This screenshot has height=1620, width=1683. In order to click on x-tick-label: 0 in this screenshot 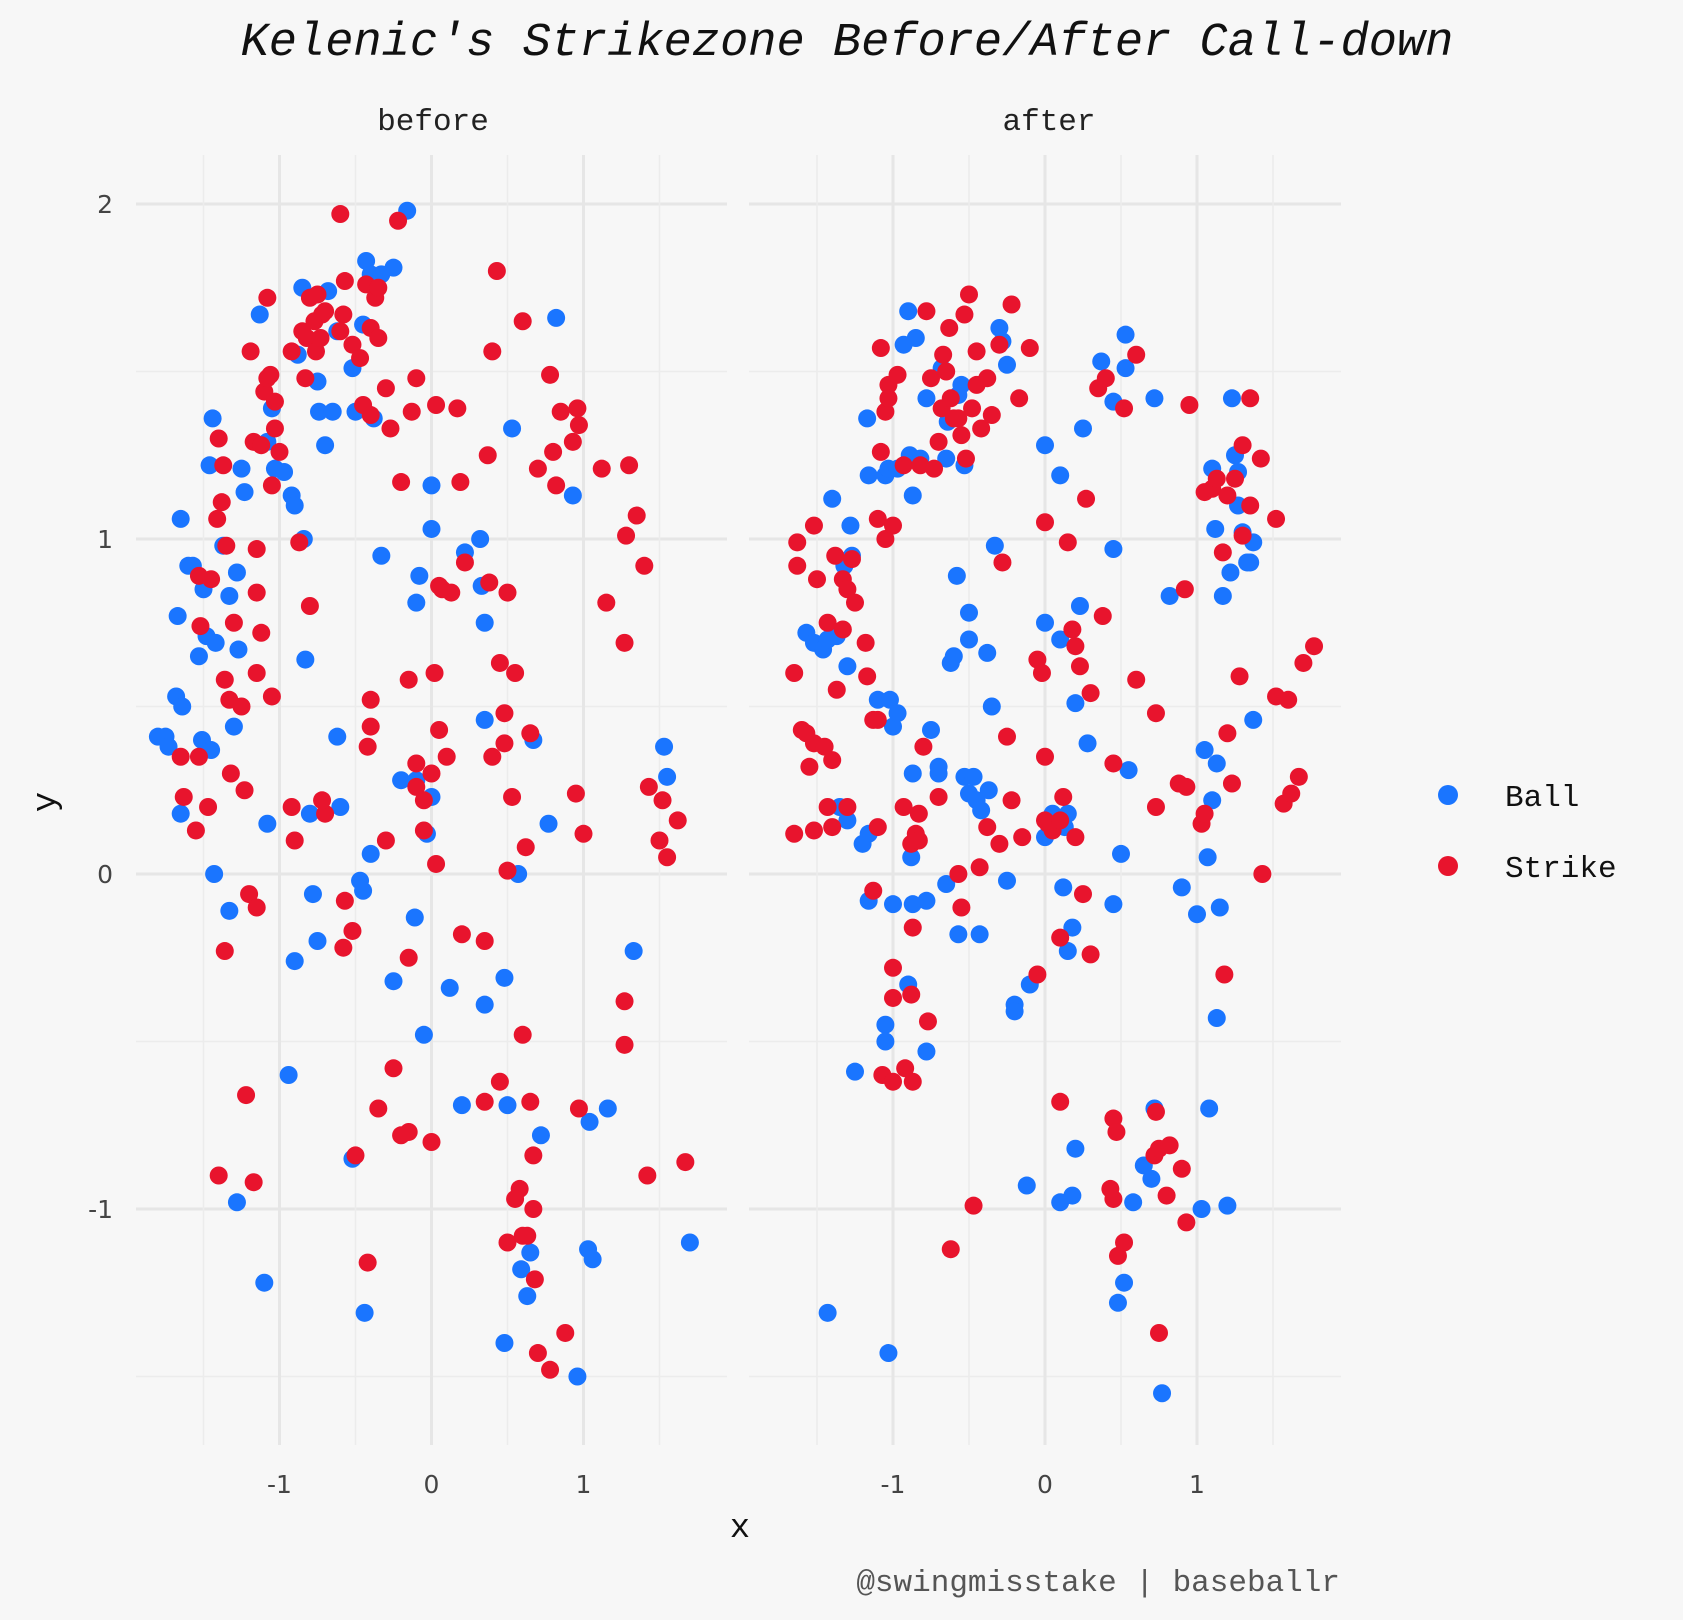, I will do `click(432, 1484)`.